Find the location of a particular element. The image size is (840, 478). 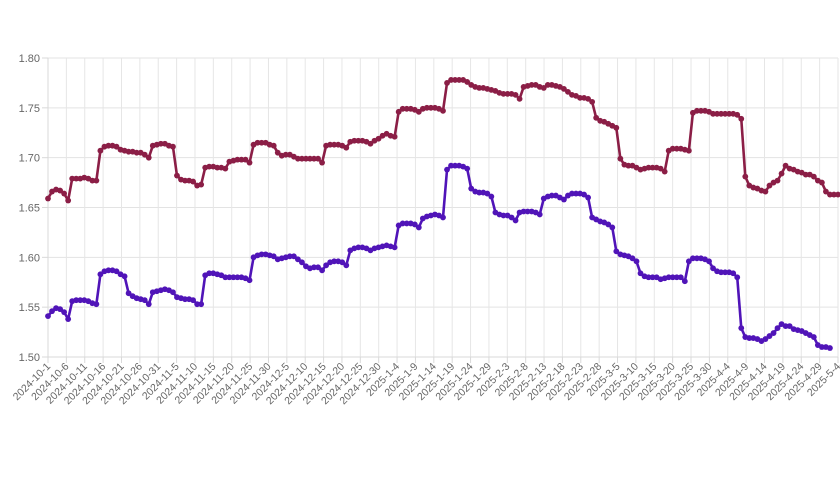

y-tick-label: 1.80 is located at coordinates (29, 59).